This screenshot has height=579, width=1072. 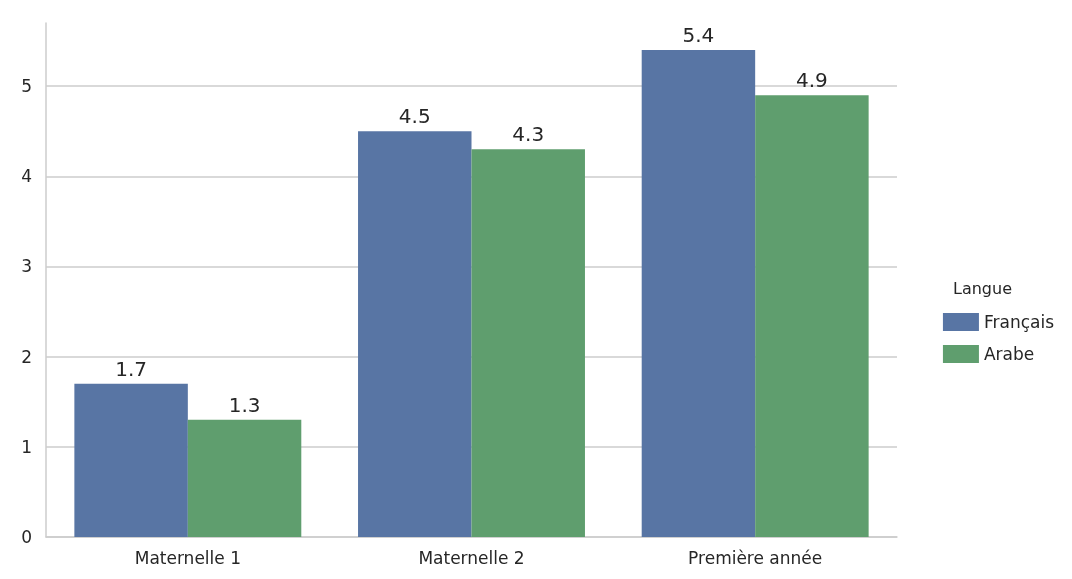 I want to click on x-tick-label: Maternelle 1, so click(x=187, y=557).